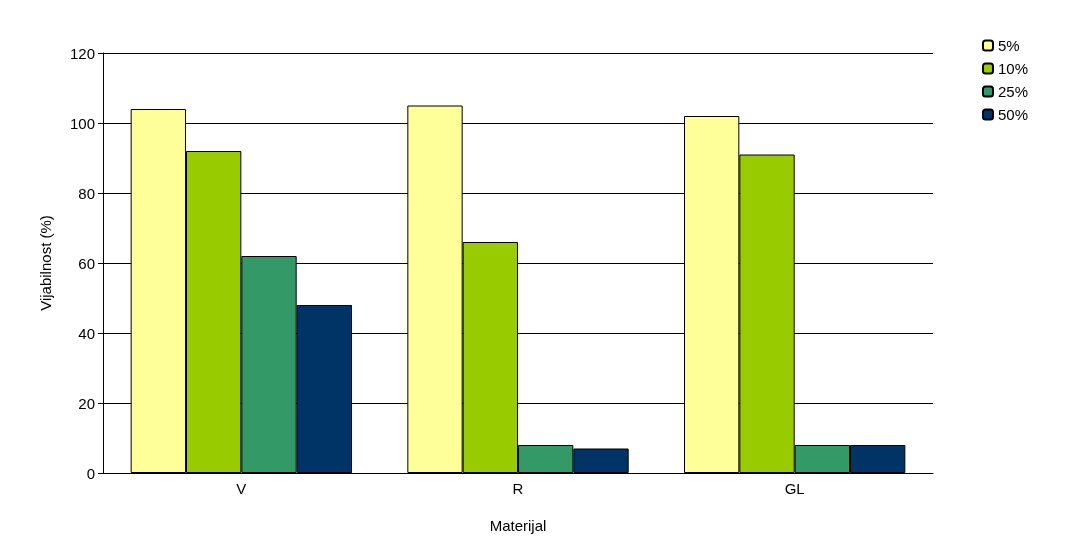  What do you see at coordinates (1013, 68) in the screenshot?
I see `legend-label: 10%` at bounding box center [1013, 68].